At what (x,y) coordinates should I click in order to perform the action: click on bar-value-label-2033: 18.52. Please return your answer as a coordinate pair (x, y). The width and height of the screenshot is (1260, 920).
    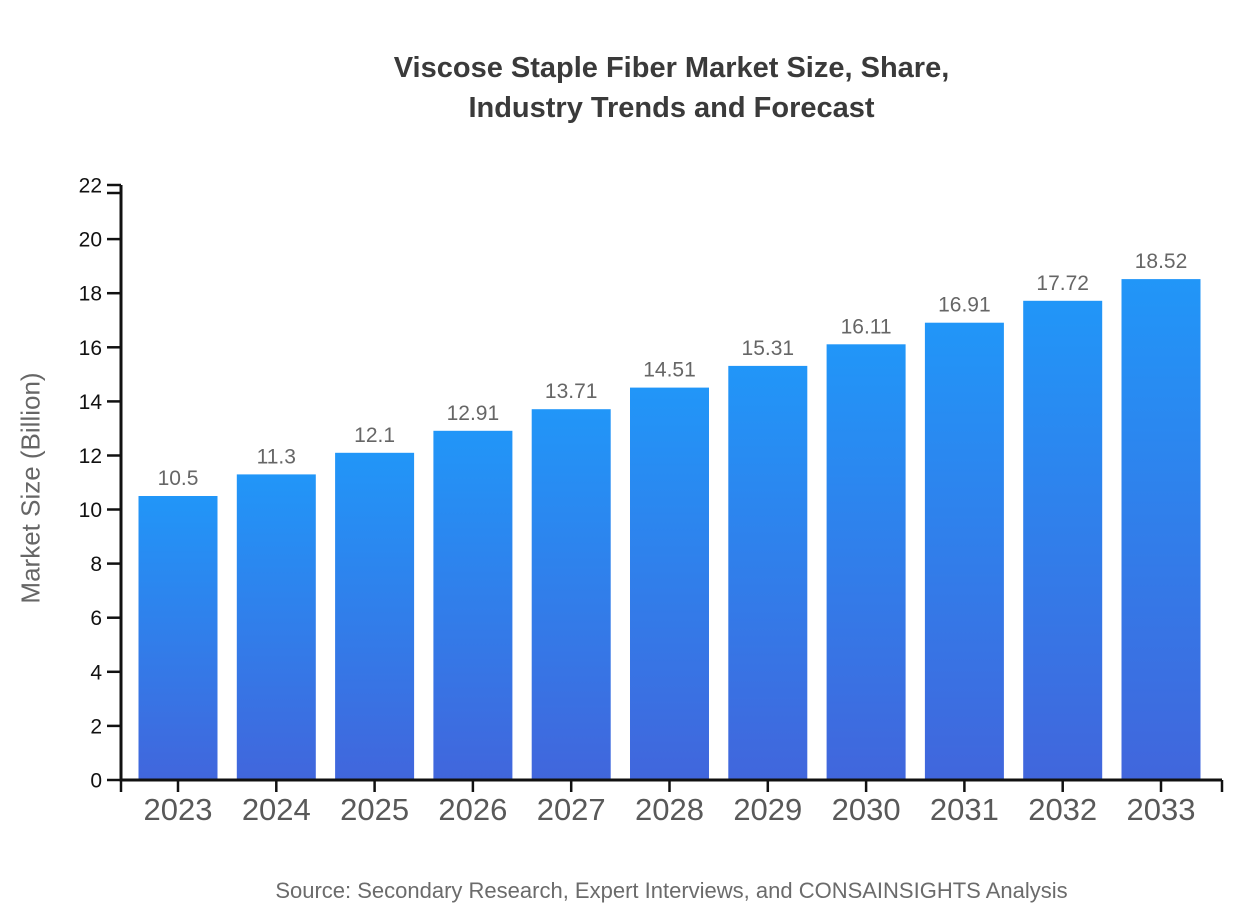
    Looking at the image, I should click on (1161, 261).